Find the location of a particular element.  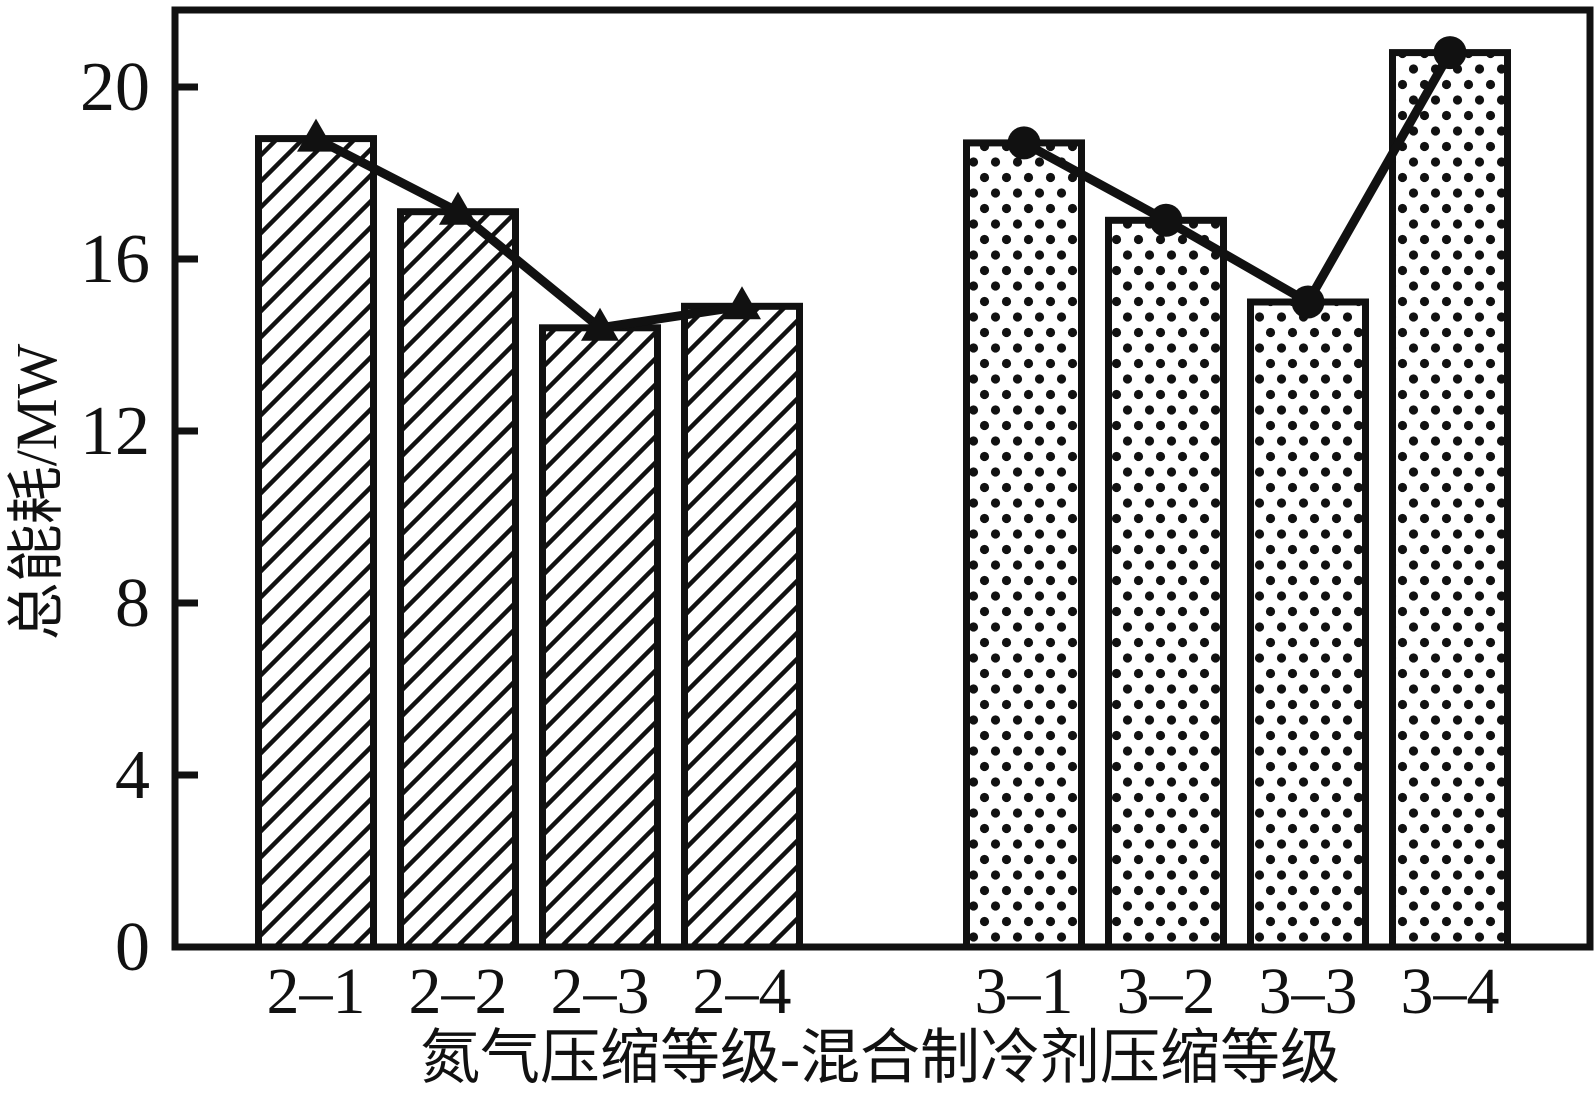

y-tick-label-12: 12 is located at coordinates (115, 431).